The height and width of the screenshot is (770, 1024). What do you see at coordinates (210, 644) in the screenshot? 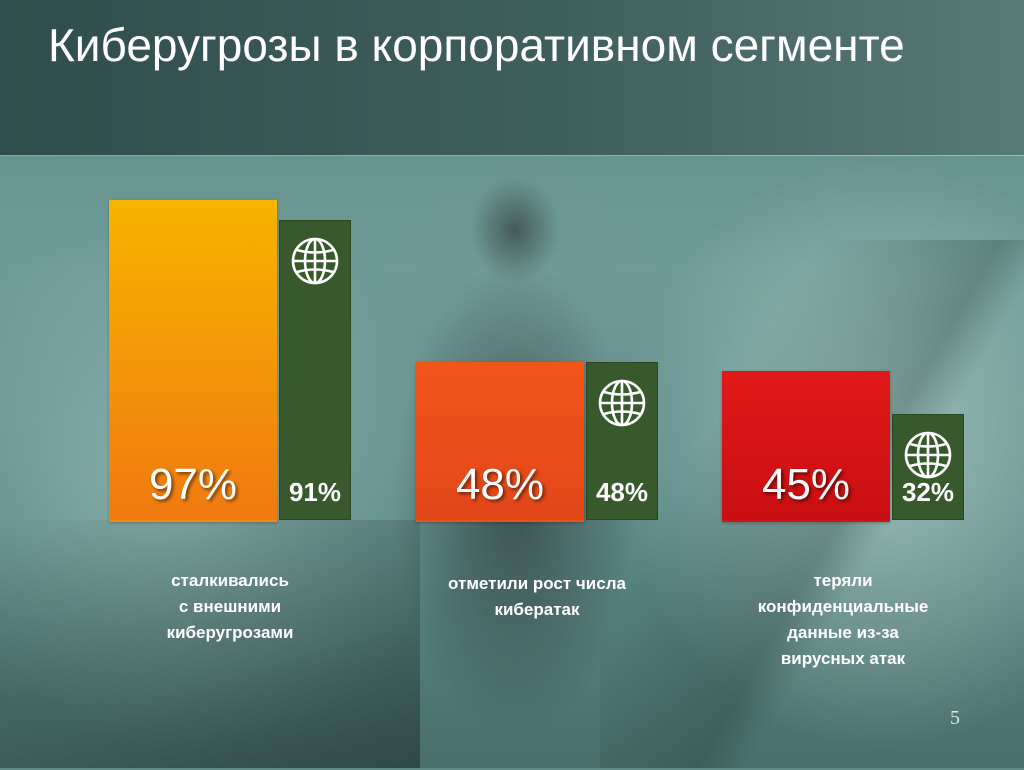
I see `background-escalator-left` at bounding box center [210, 644].